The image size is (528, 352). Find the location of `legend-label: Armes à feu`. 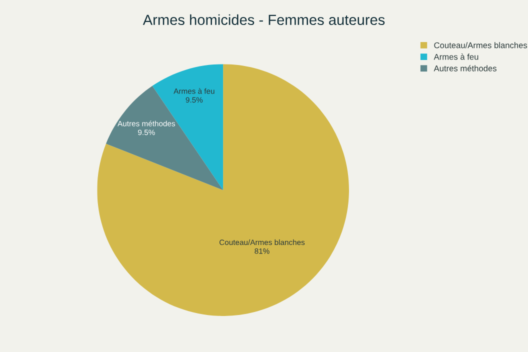

legend-label: Armes à feu is located at coordinates (456, 57).